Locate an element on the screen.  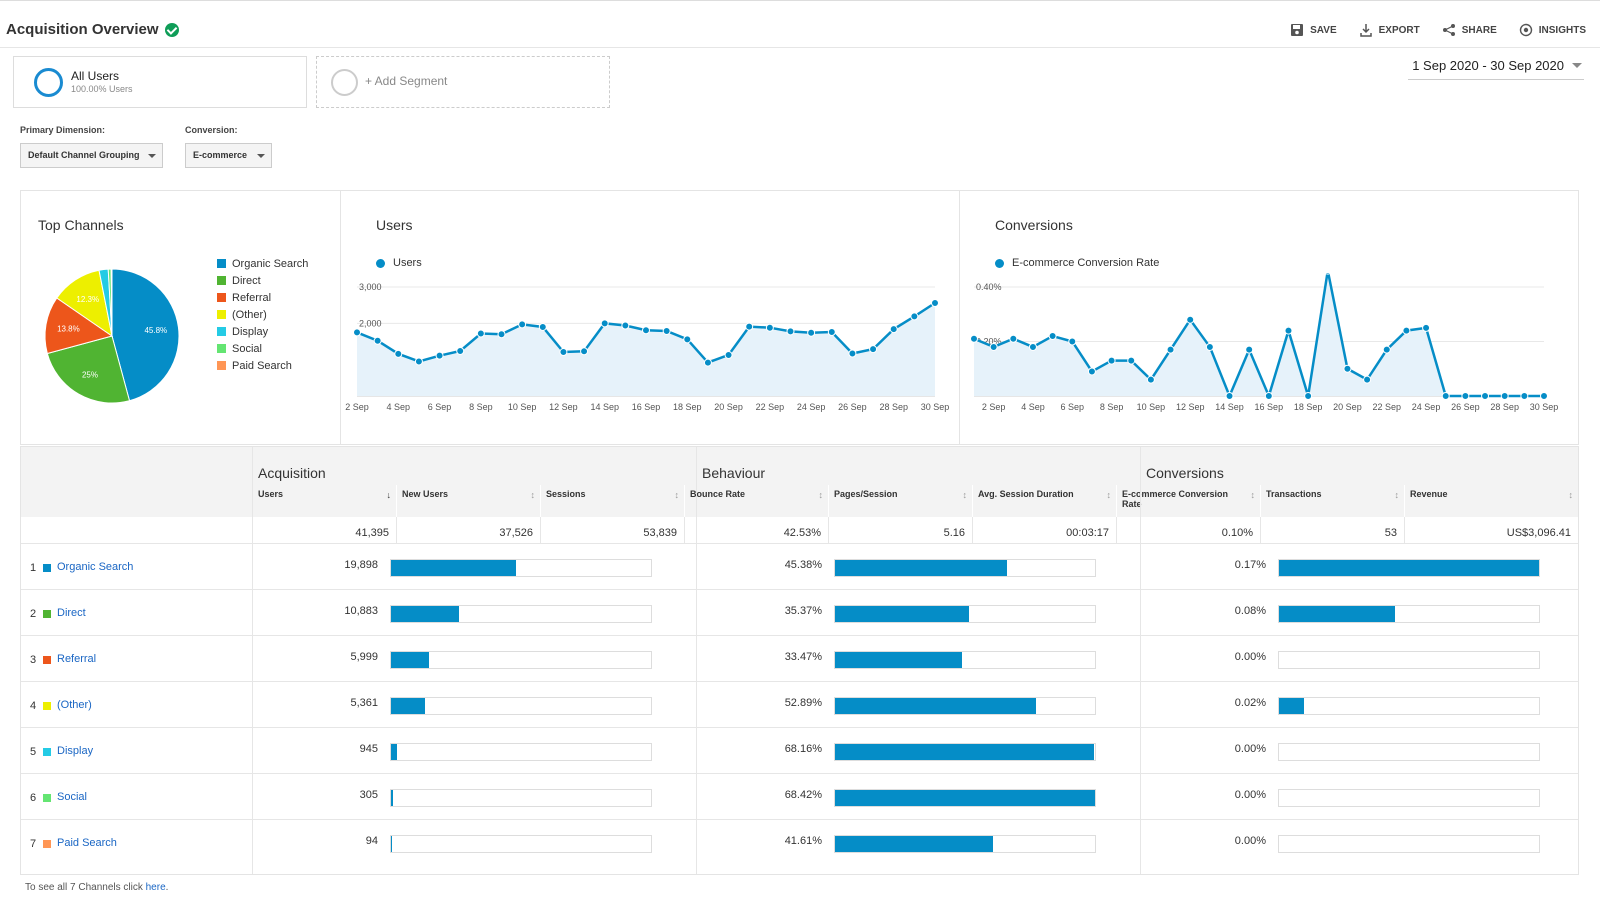
legend-item: Social is located at coordinates (262, 348).